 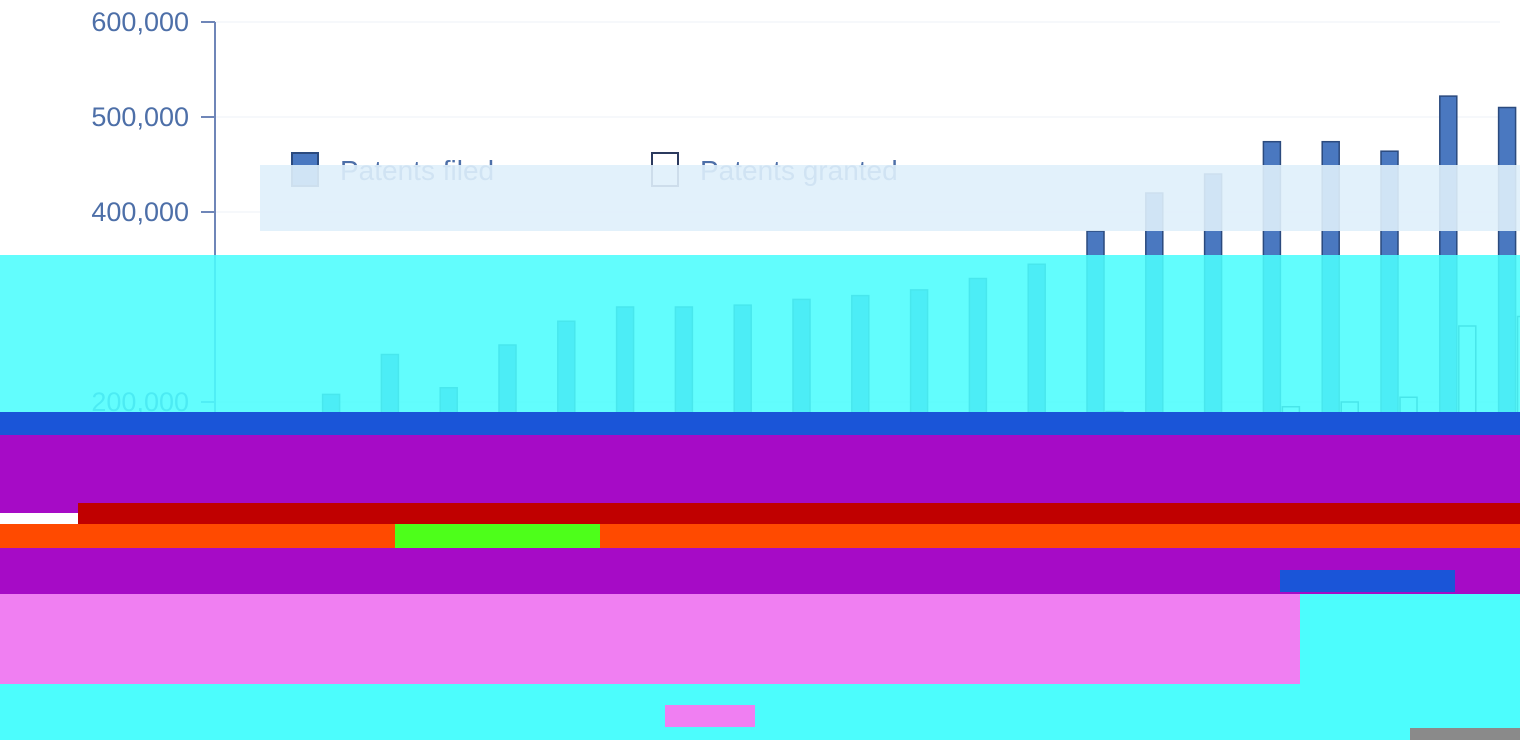 I want to click on glitch-block-pink-small, so click(x=710, y=716).